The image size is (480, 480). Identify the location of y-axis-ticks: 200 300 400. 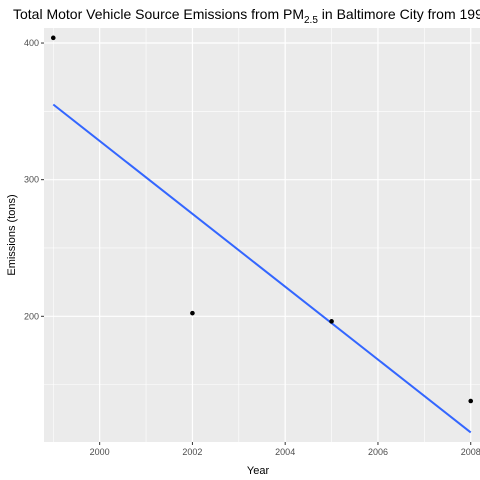
(34, 179).